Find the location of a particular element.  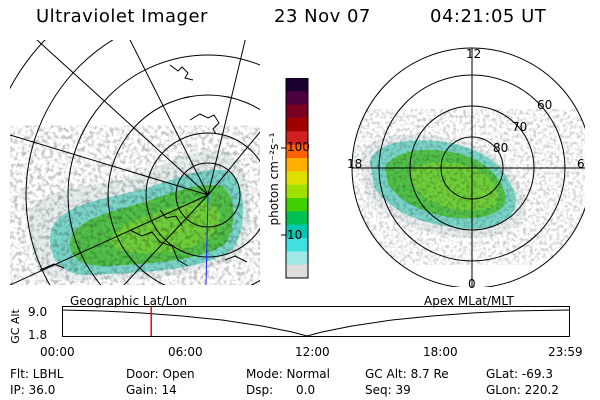

time-tick-0000: 00:00 is located at coordinates (57, 352).